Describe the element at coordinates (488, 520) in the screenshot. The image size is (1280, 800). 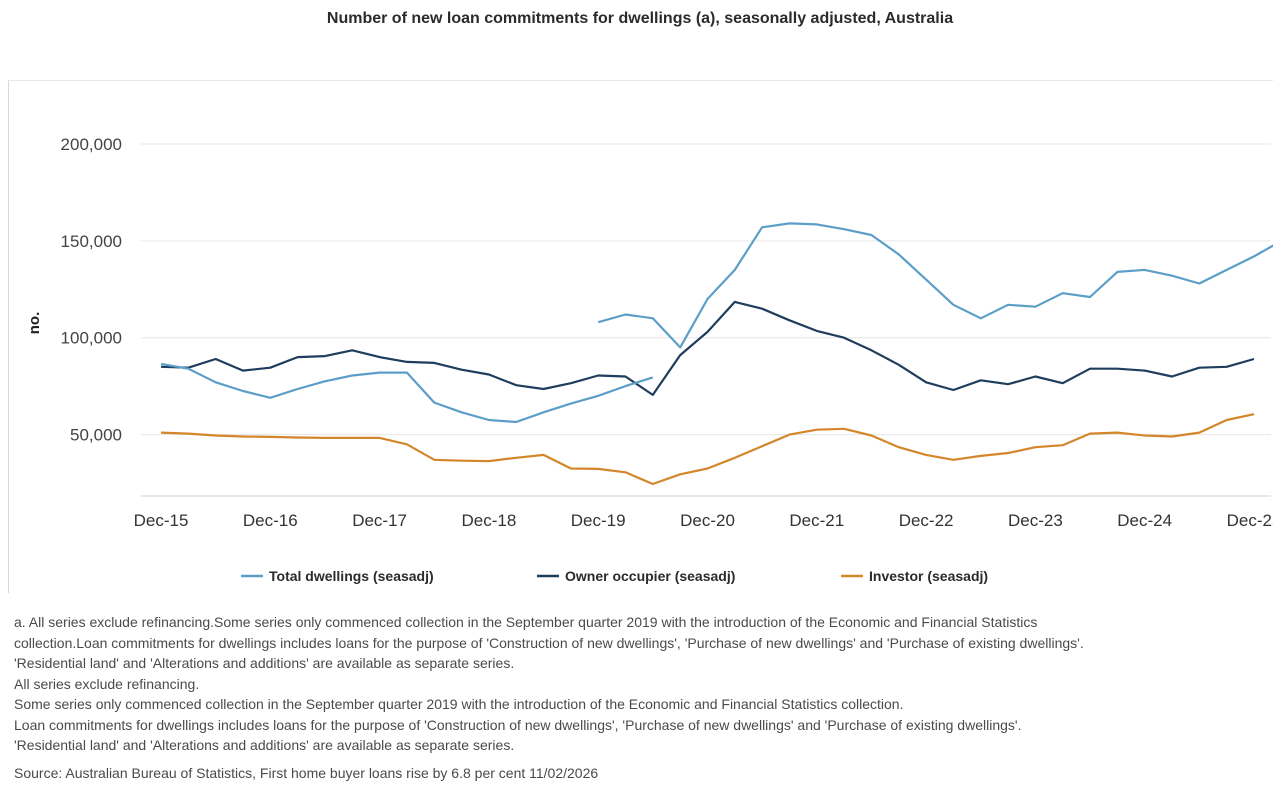
I see `x-tick-label: Dec-18` at that location.